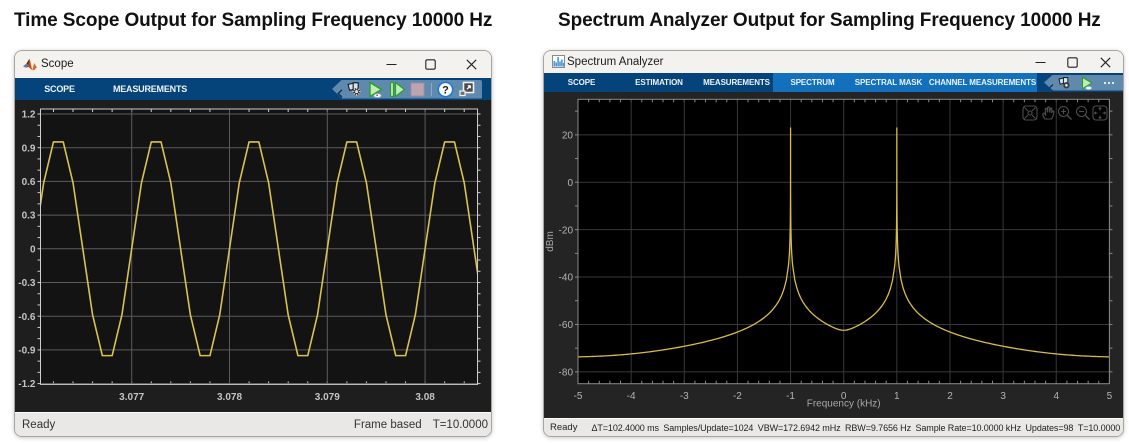 Image resolution: width=1129 pixels, height=443 pixels. What do you see at coordinates (566, 278) in the screenshot?
I see `y-tick-label: -40` at bounding box center [566, 278].